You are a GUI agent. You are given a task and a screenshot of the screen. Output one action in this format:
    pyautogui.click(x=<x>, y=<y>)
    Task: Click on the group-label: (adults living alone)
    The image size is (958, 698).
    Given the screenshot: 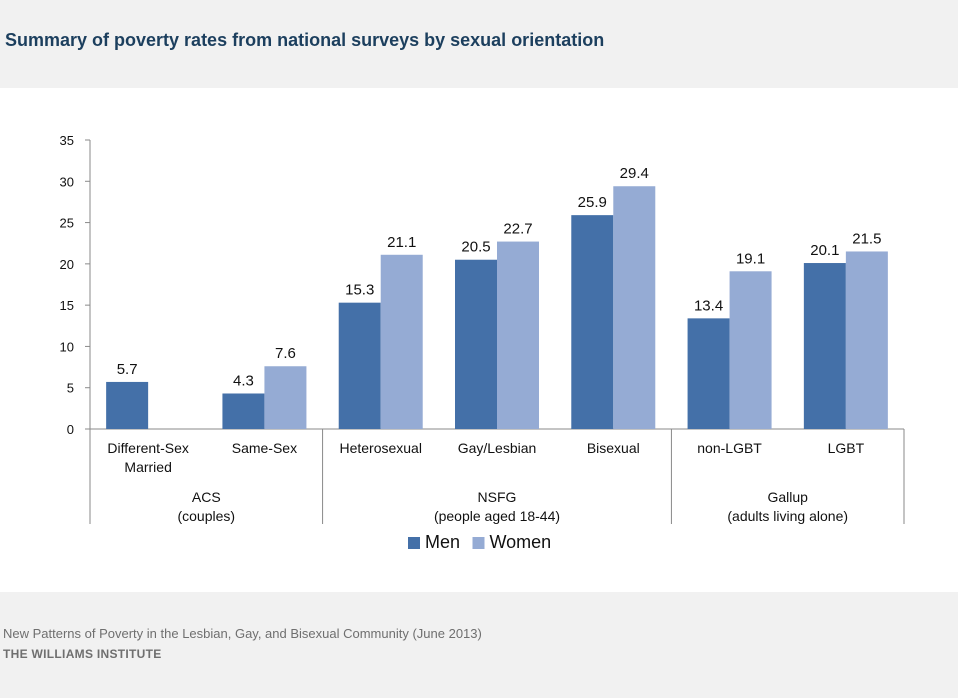 What is the action you would take?
    pyautogui.click(x=787, y=516)
    